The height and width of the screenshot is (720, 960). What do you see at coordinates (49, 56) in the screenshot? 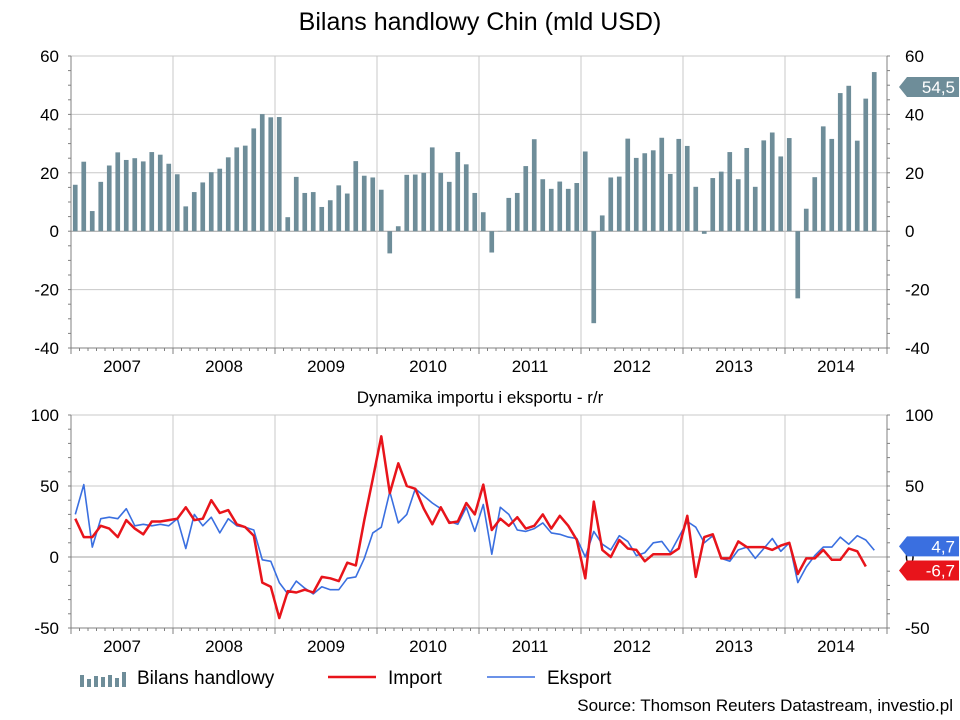
I see `top-left-ytick-label: 60` at bounding box center [49, 56].